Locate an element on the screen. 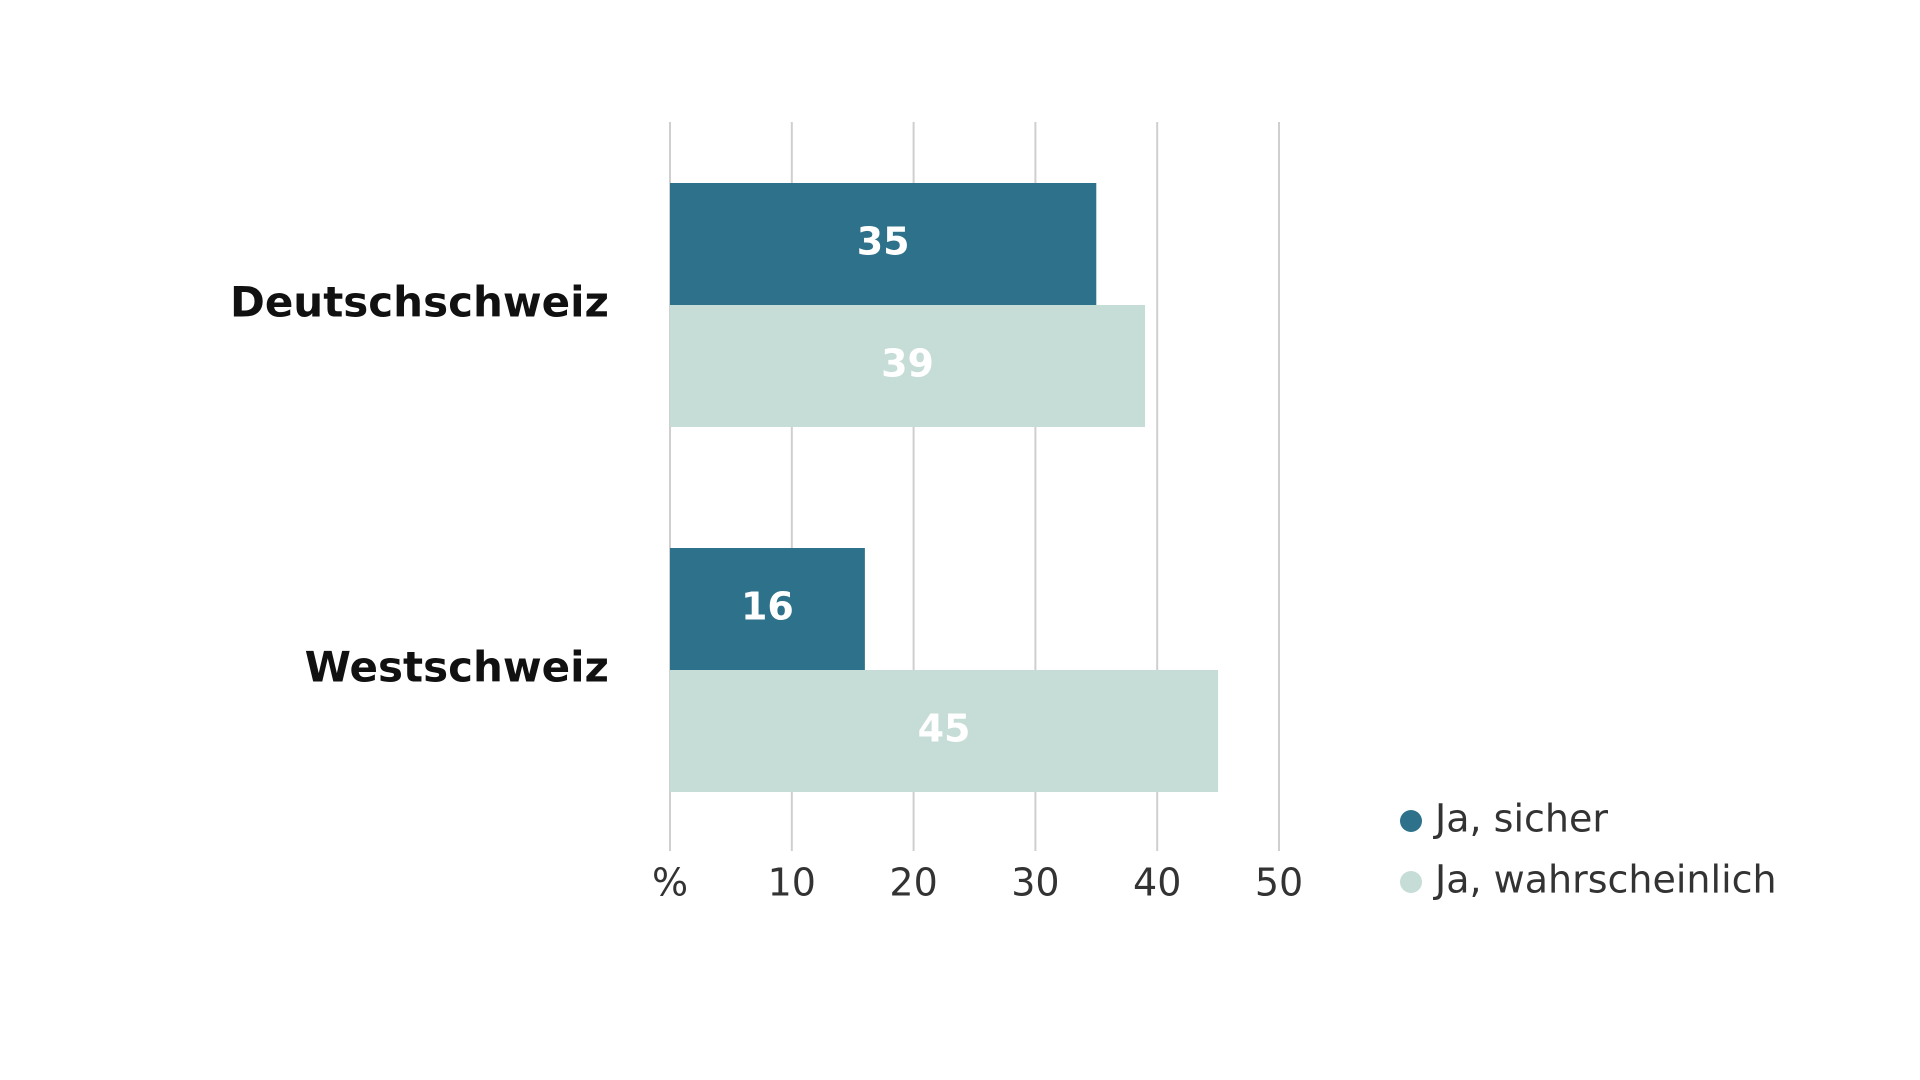 The width and height of the screenshot is (1920, 1080). data-label: 39 is located at coordinates (907, 364).